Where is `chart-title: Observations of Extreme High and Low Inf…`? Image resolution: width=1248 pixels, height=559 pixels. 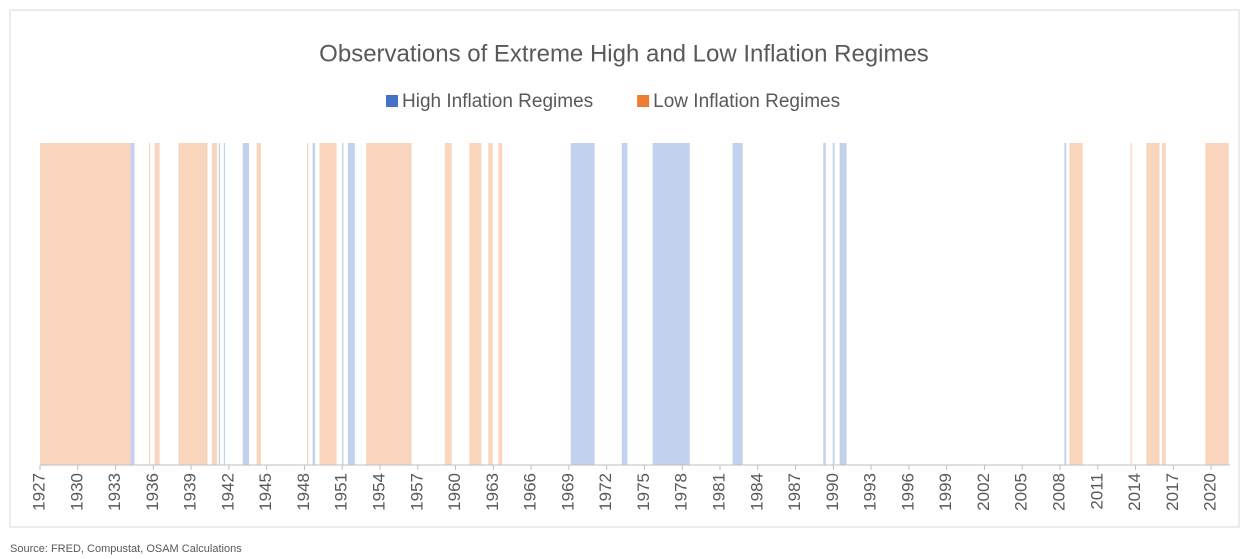
chart-title: Observations of Extreme High and Low Inf… is located at coordinates (624, 53).